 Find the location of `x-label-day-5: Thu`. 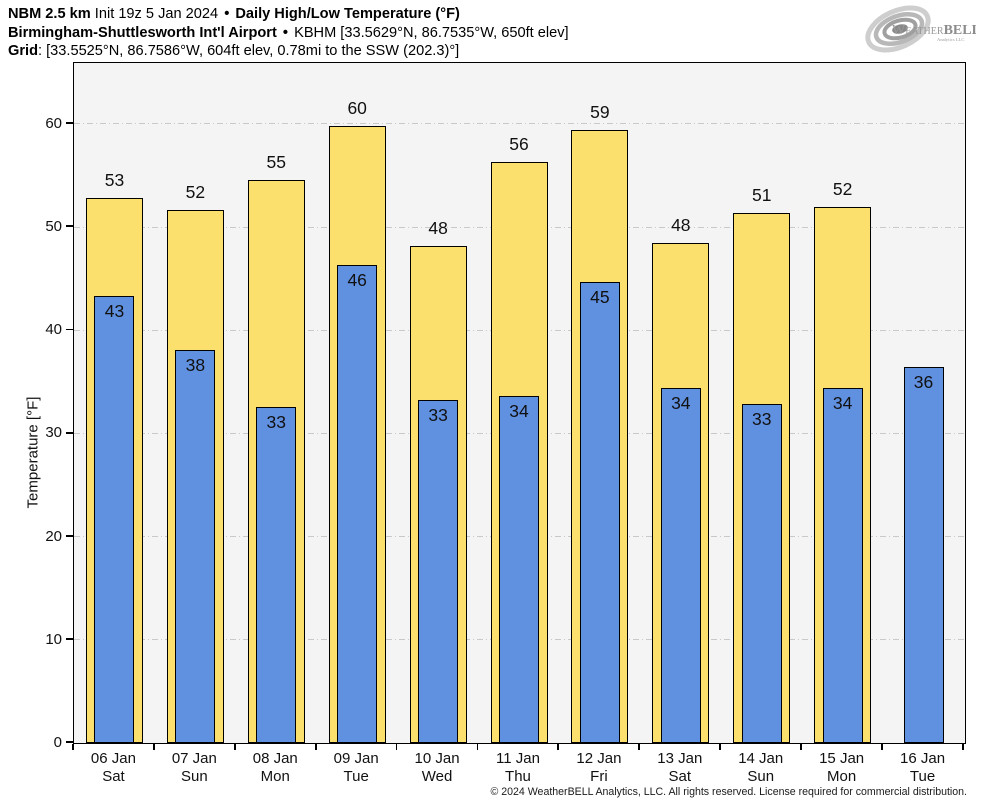

x-label-day-5: Thu is located at coordinates (518, 776).